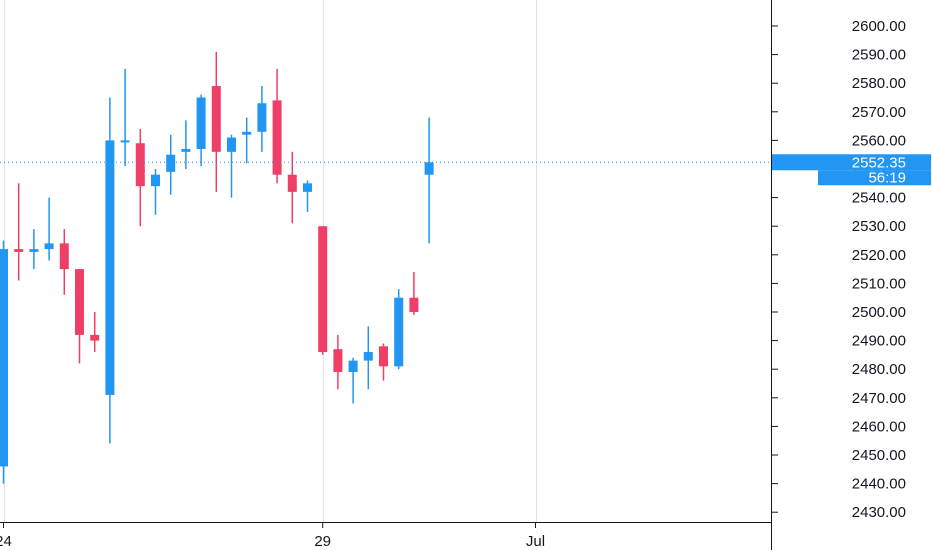  I want to click on countdown-label: 56:19, so click(887, 177).